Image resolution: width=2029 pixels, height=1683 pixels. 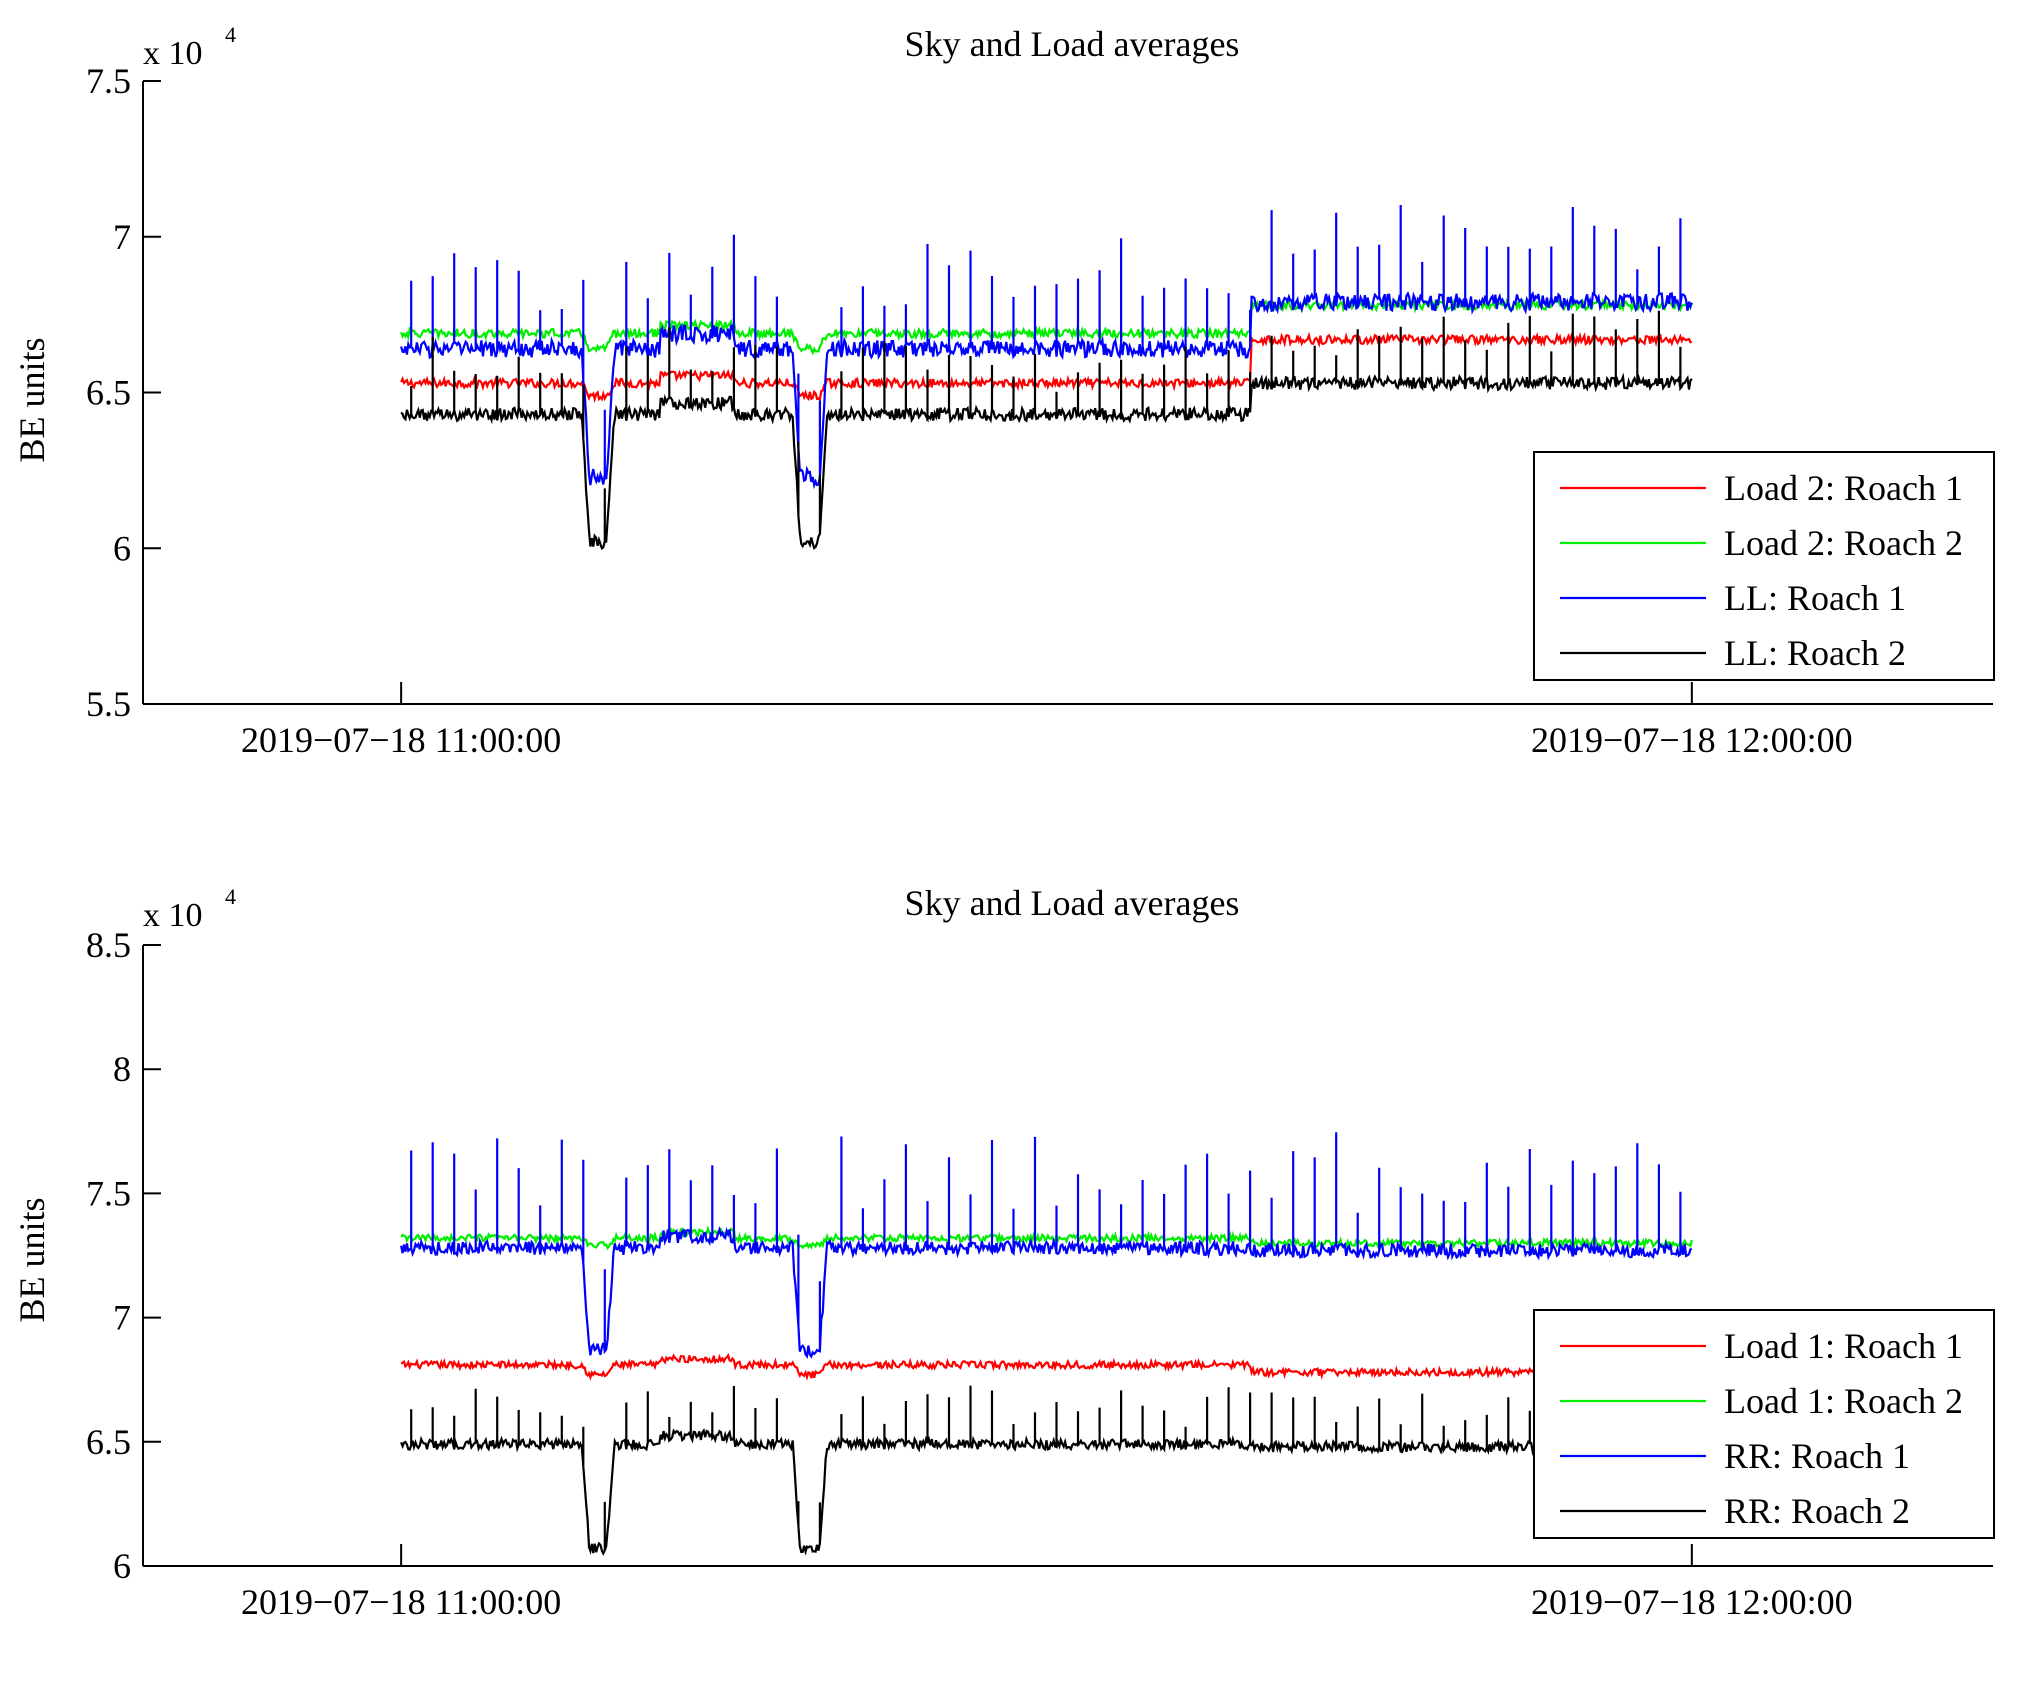 What do you see at coordinates (122, 1069) in the screenshot?
I see `y-tick-label: 8` at bounding box center [122, 1069].